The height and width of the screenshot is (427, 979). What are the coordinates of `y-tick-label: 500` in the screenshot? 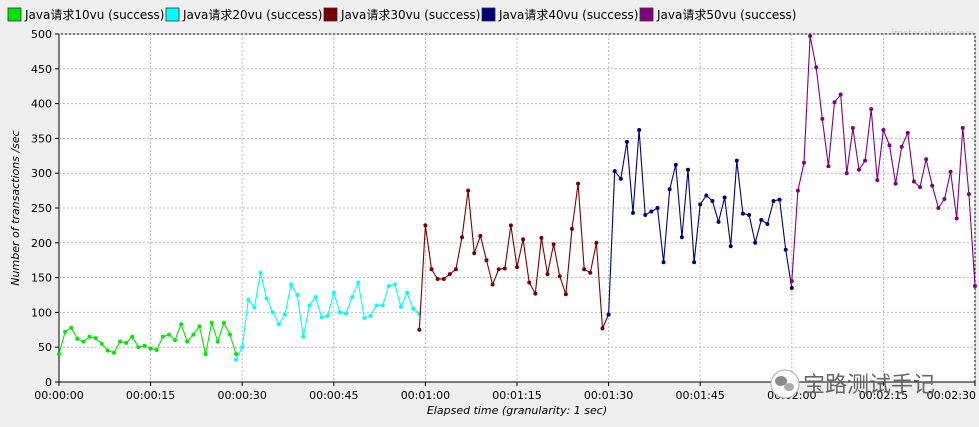 It's located at (41, 34).